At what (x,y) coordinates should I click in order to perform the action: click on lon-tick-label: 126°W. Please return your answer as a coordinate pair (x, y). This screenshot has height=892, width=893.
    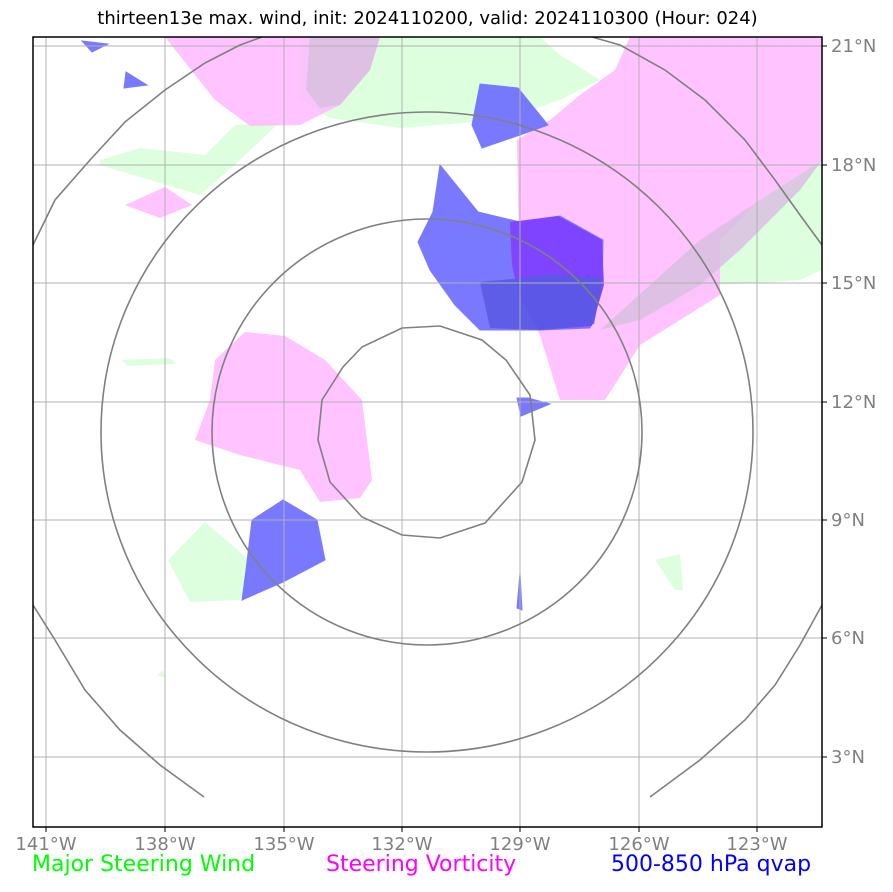
    Looking at the image, I should click on (638, 844).